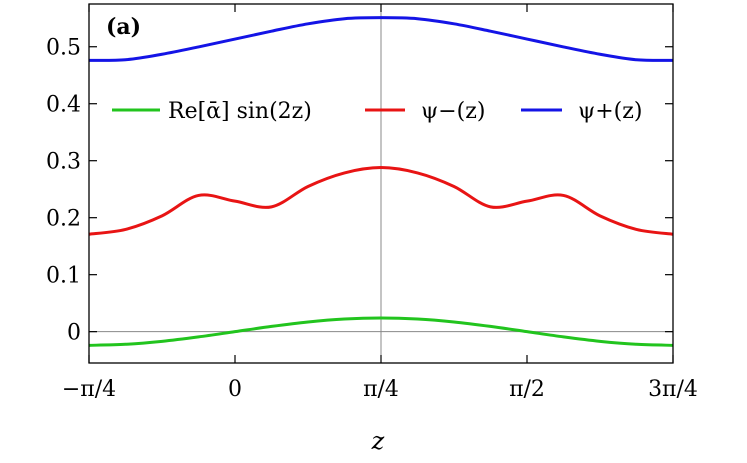 The image size is (747, 463). What do you see at coordinates (377, 111) in the screenshot?
I see `legend: Re[ᾱ] sin(2z) ψ−(z) ψ+(z)` at bounding box center [377, 111].